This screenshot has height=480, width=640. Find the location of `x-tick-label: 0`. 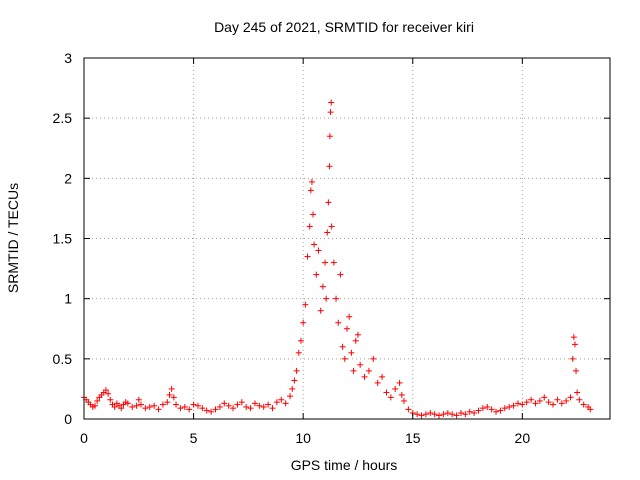

x-tick-label: 0 is located at coordinates (84, 438).